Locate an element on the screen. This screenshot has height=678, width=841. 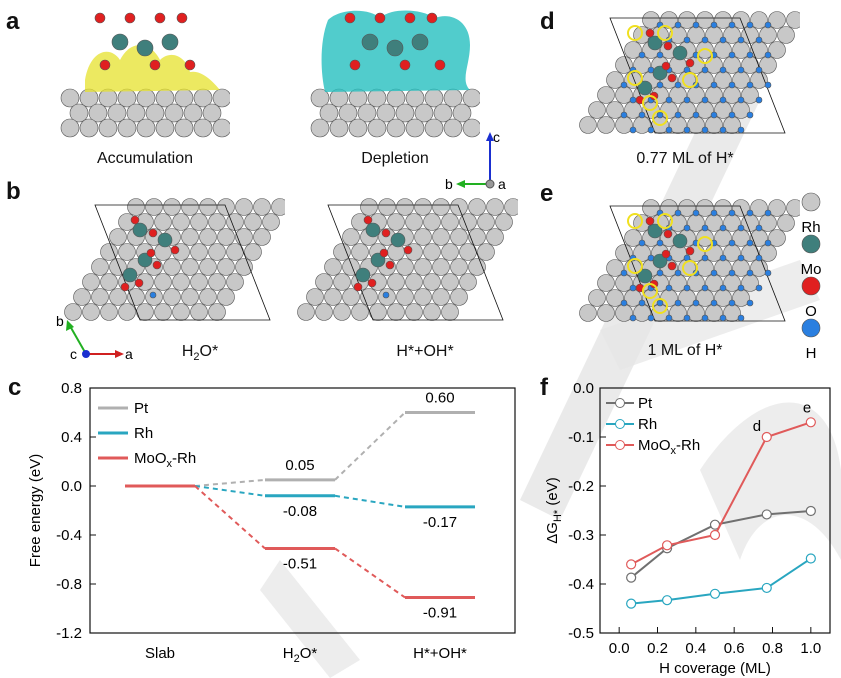
accumulation-structure-image is located at coordinates (145, 75).